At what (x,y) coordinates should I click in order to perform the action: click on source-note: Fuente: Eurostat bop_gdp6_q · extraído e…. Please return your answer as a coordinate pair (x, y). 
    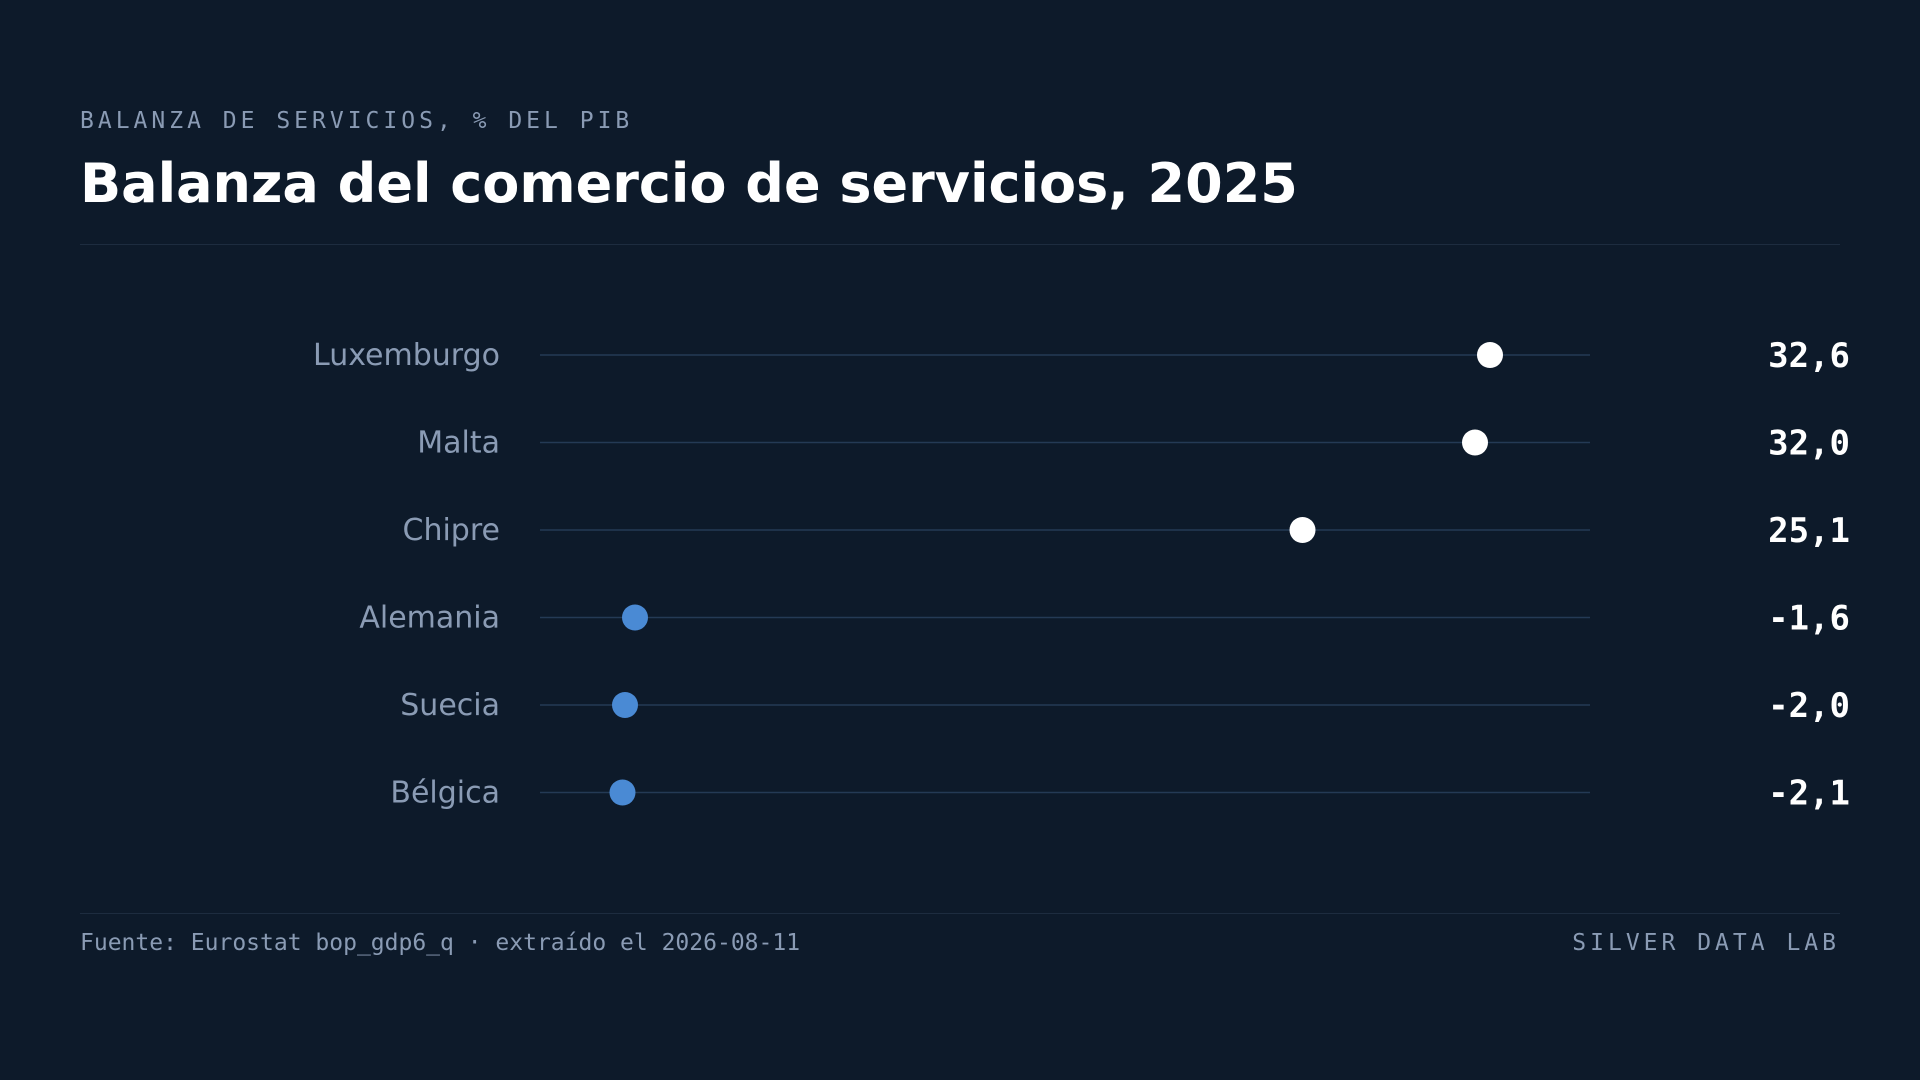
    Looking at the image, I should click on (440, 943).